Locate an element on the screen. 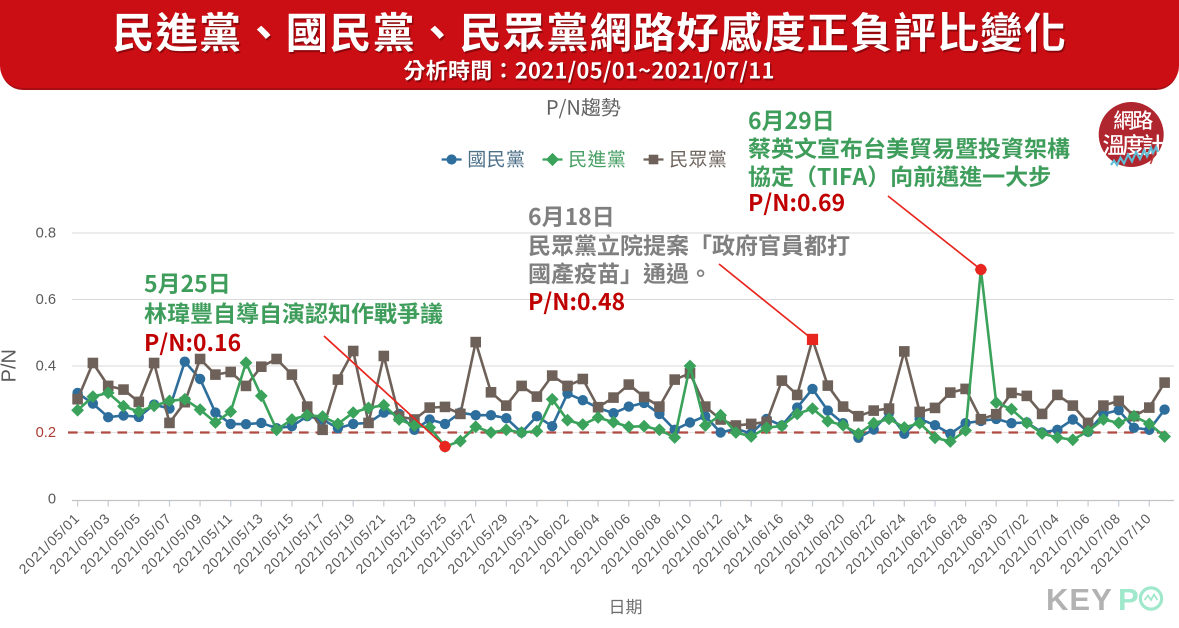 The image size is (1179, 628). svg-text: 0.2 is located at coordinates (46, 433).